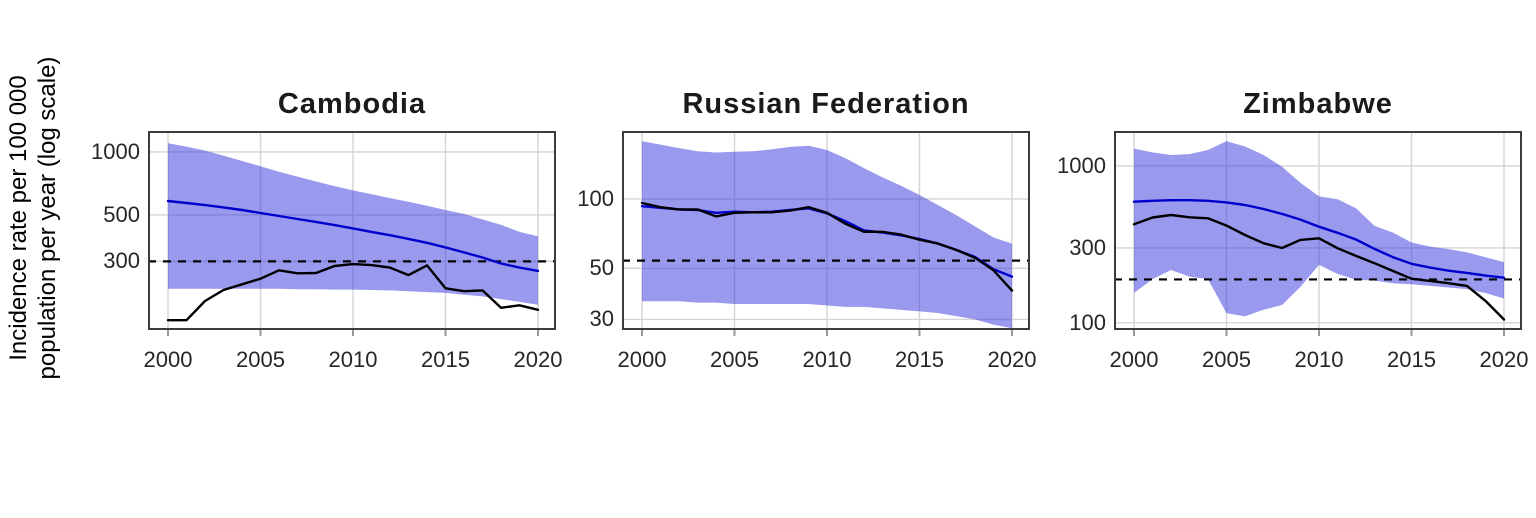 This screenshot has height=518, width=1536. What do you see at coordinates (352, 104) in the screenshot?
I see `panel-title-cambodia: Cambodia` at bounding box center [352, 104].